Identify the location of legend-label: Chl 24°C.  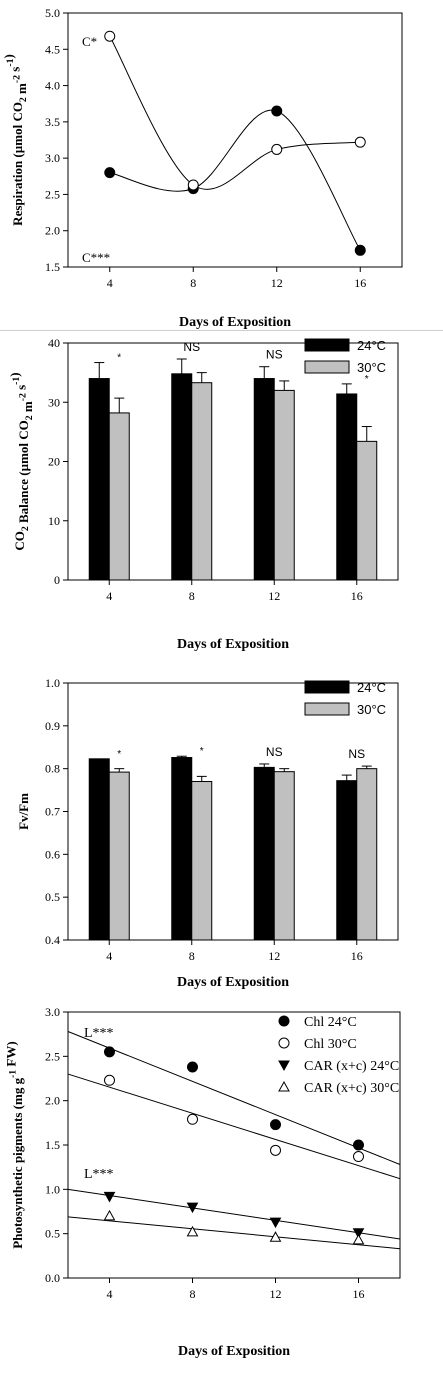
(330, 1022).